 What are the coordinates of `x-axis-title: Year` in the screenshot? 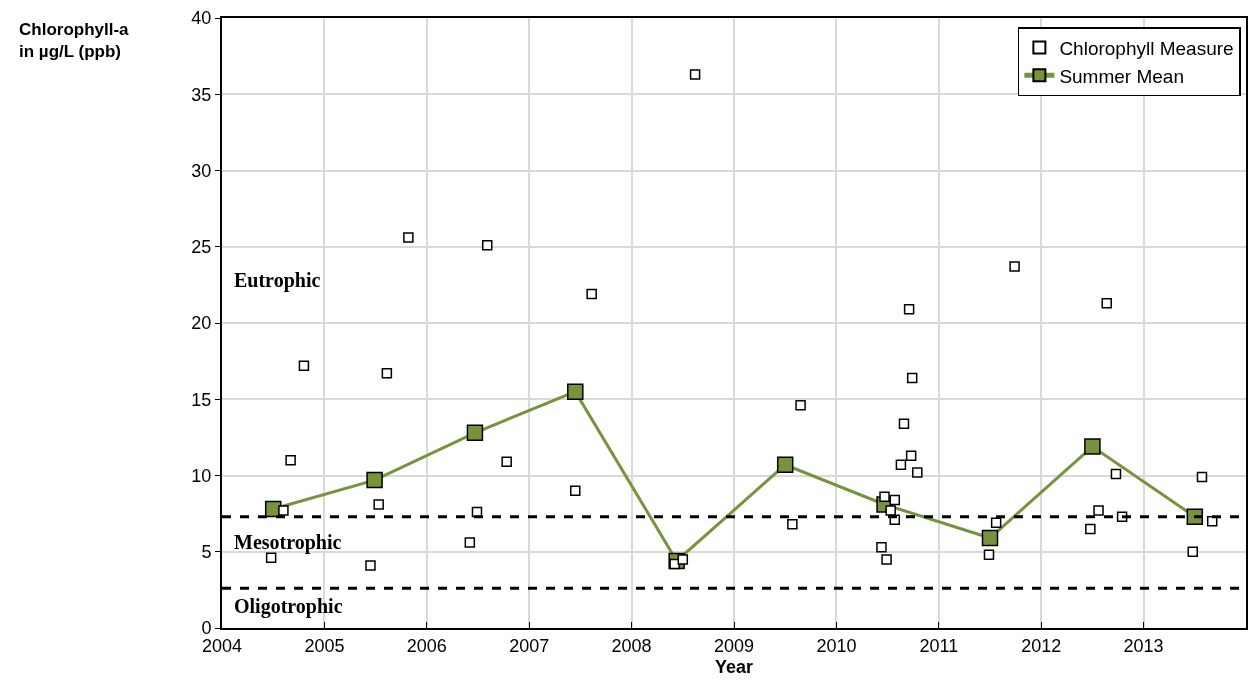 It's located at (734, 667).